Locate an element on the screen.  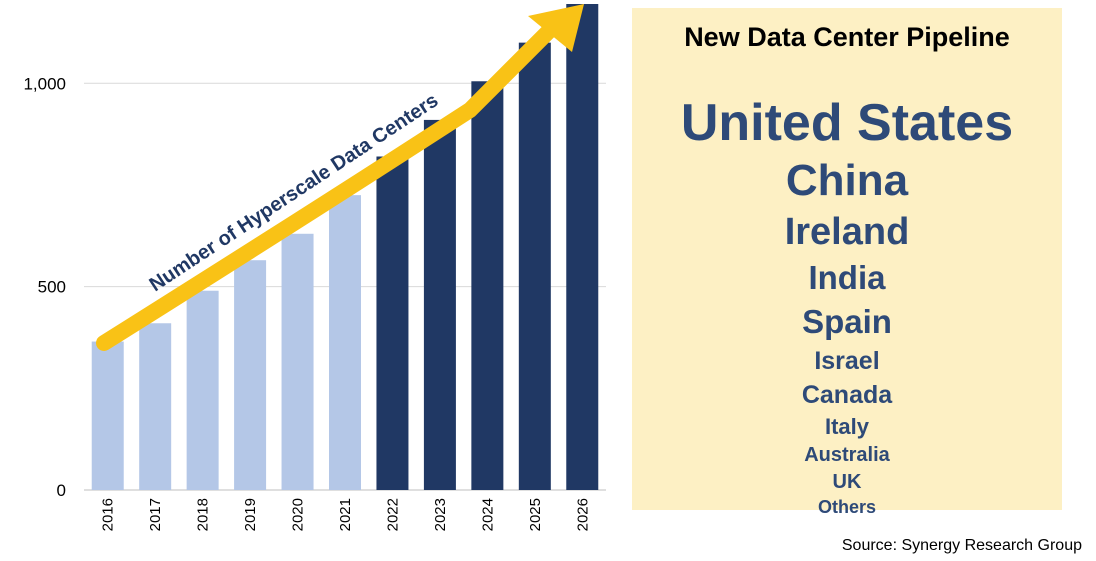
source-note: Source: Synergy Research Group is located at coordinates (961, 545).